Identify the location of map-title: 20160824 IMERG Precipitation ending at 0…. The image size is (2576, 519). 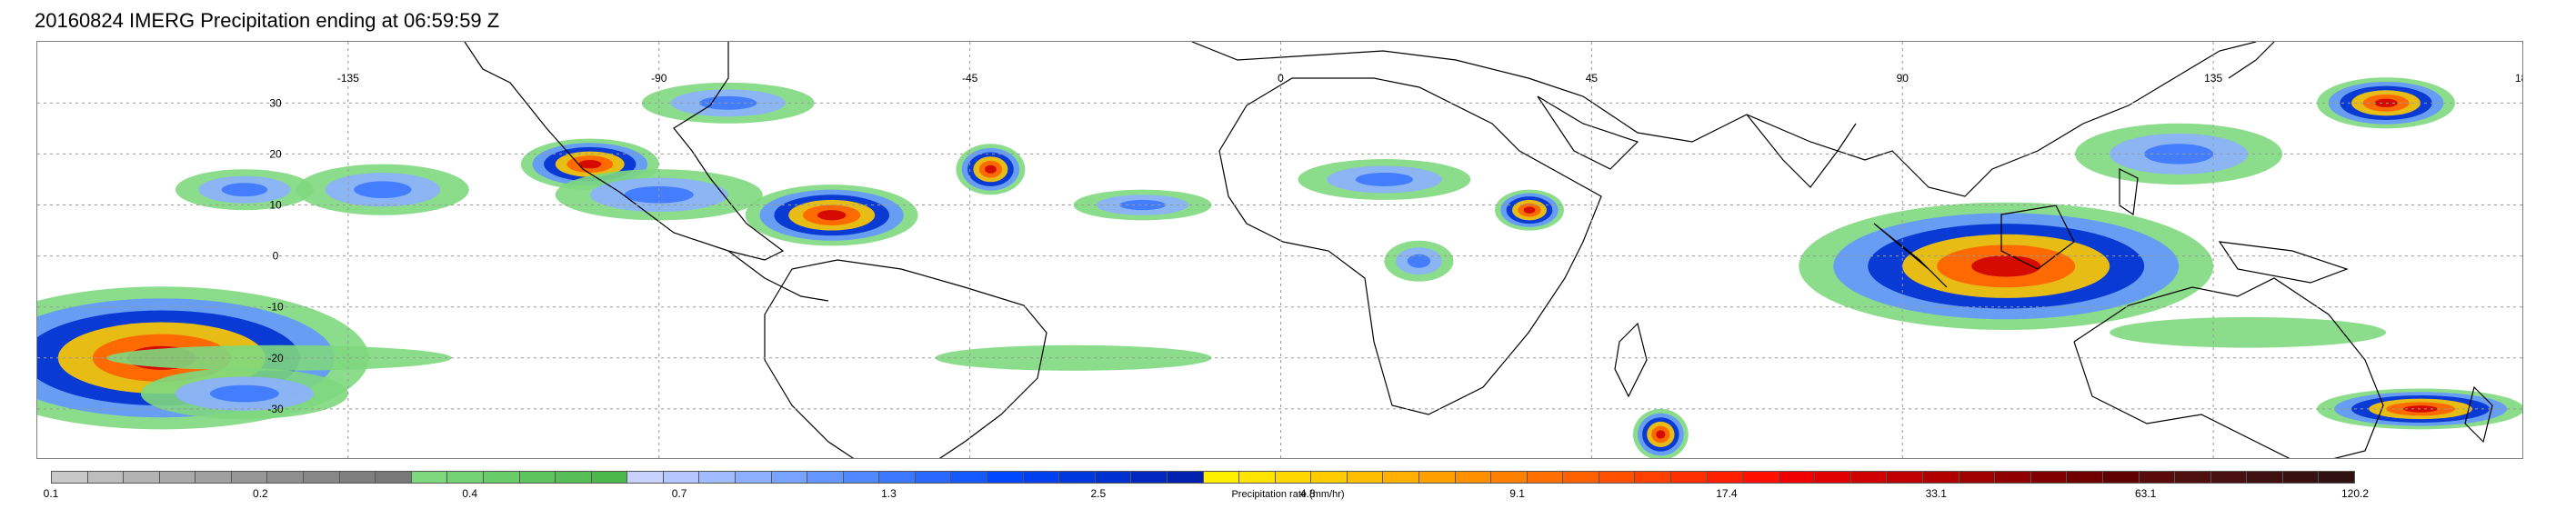
(267, 20).